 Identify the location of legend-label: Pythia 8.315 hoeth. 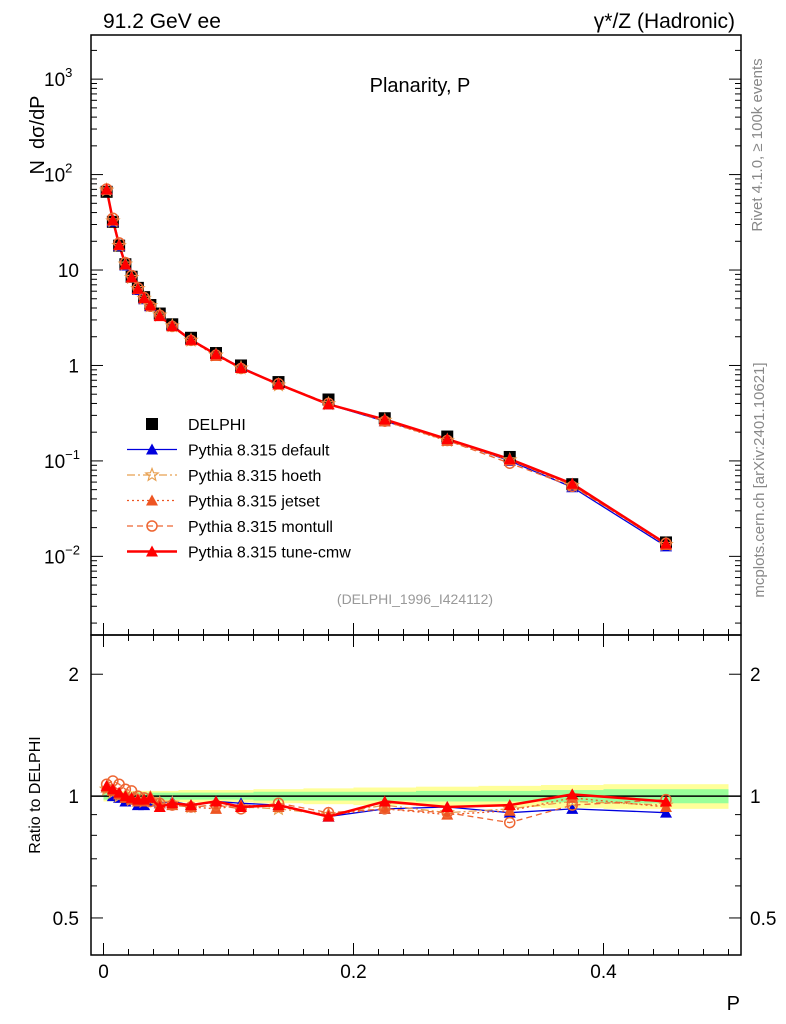
(254, 476).